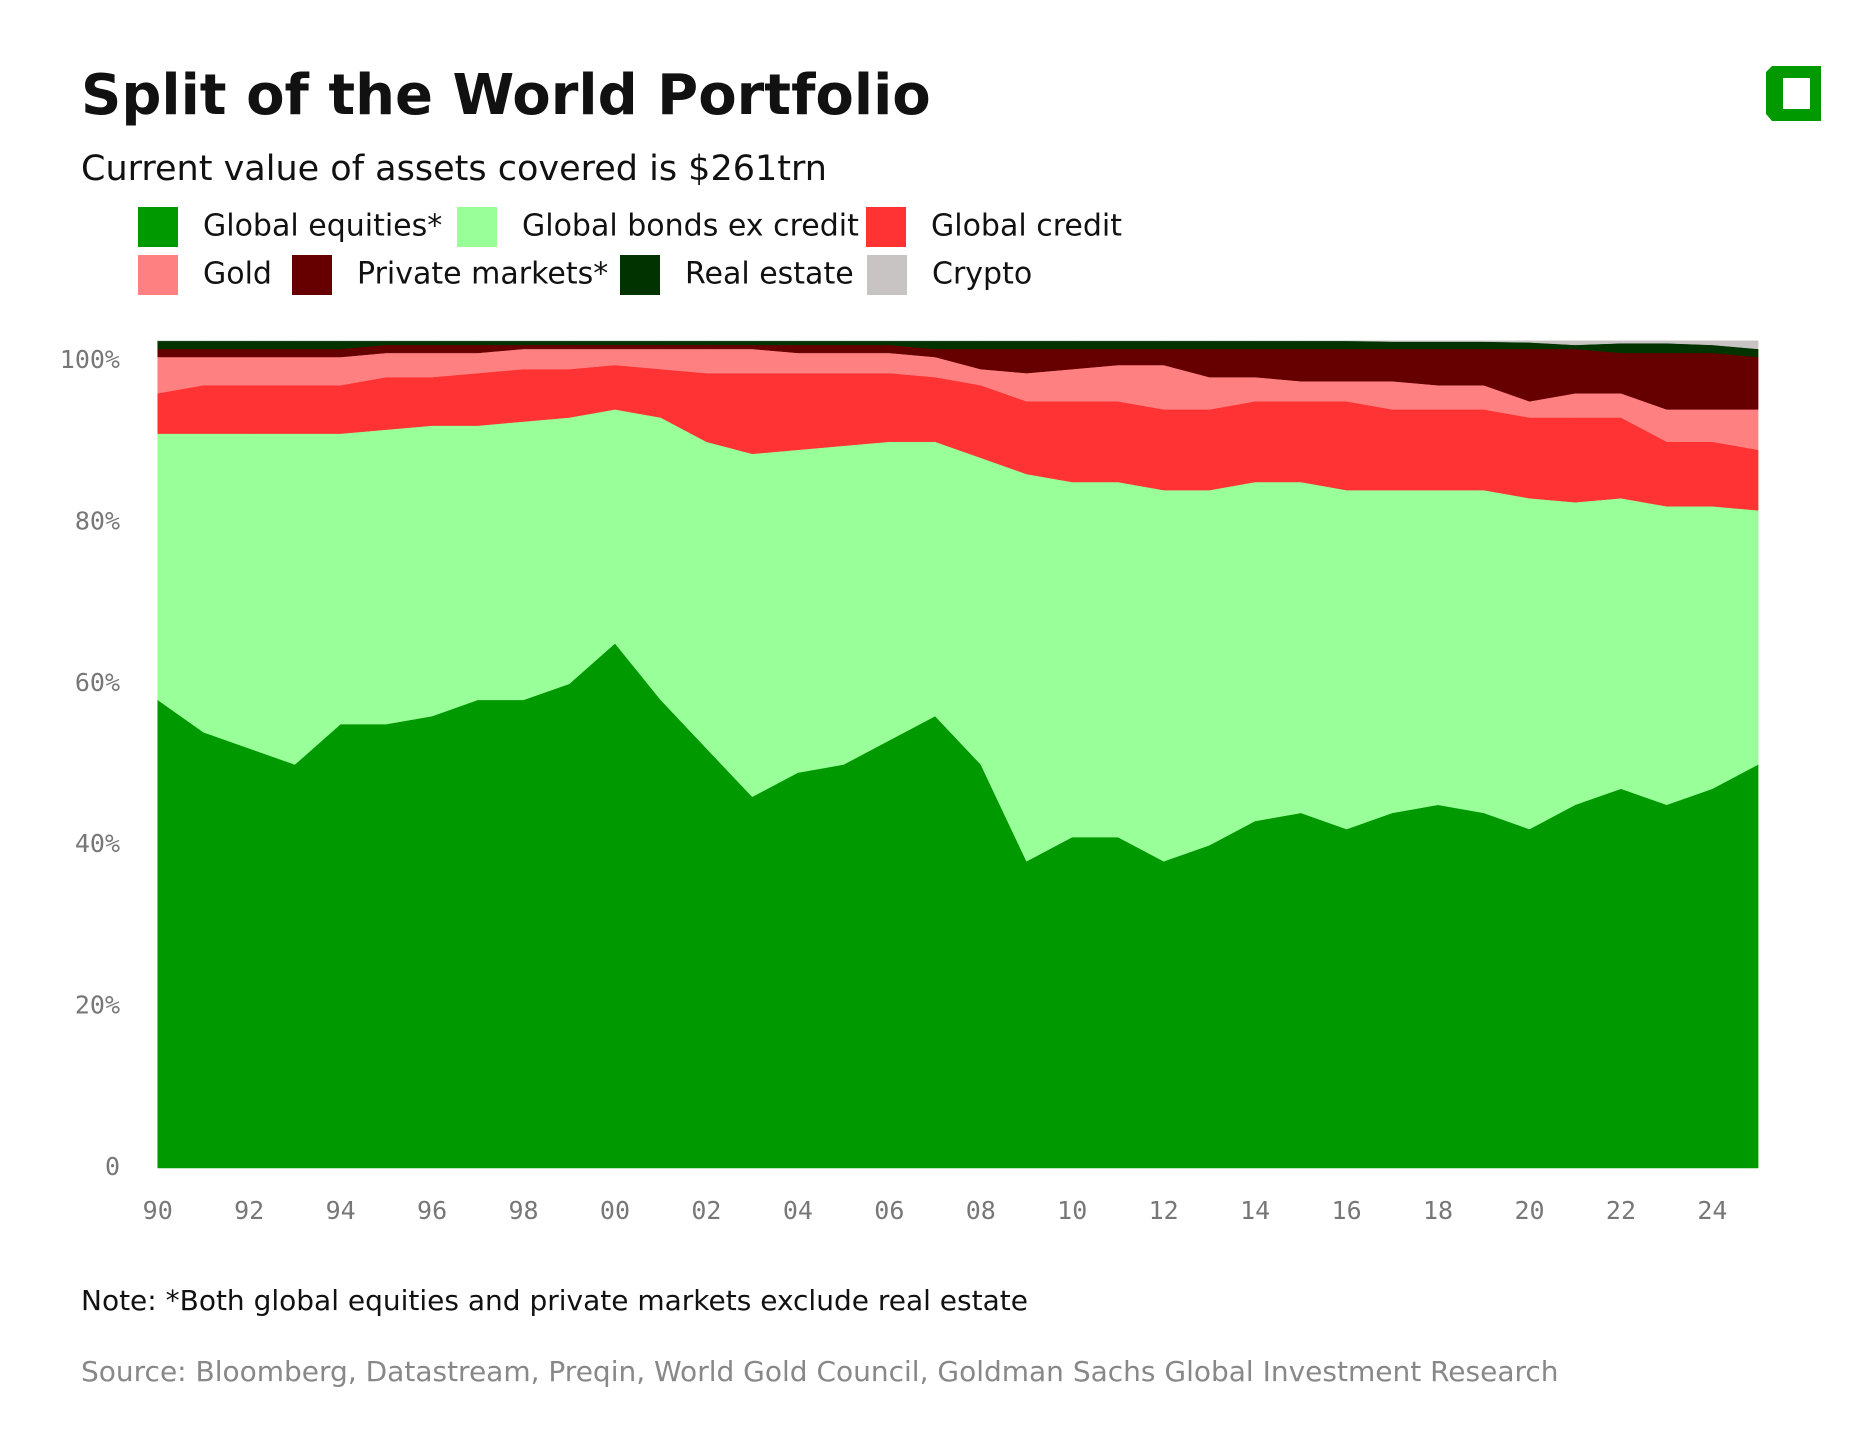 This screenshot has height=1440, width=1872. What do you see at coordinates (249, 1210) in the screenshot?
I see `x-tick-label: 92` at bounding box center [249, 1210].